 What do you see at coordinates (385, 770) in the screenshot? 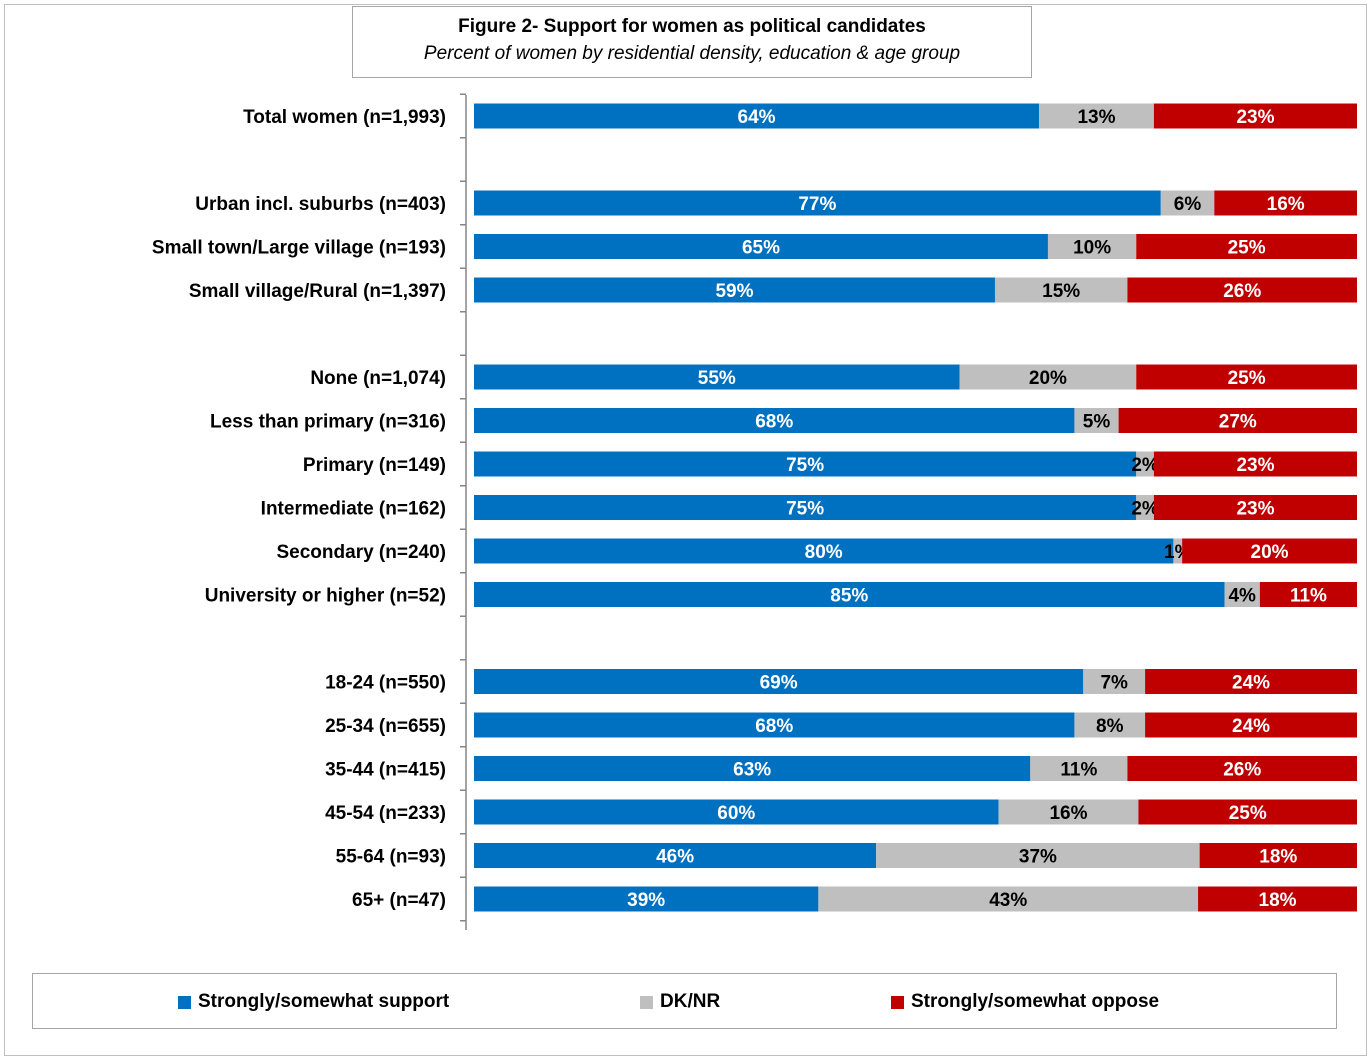
I see `category-label: 35-44 (n=415)` at bounding box center [385, 770].